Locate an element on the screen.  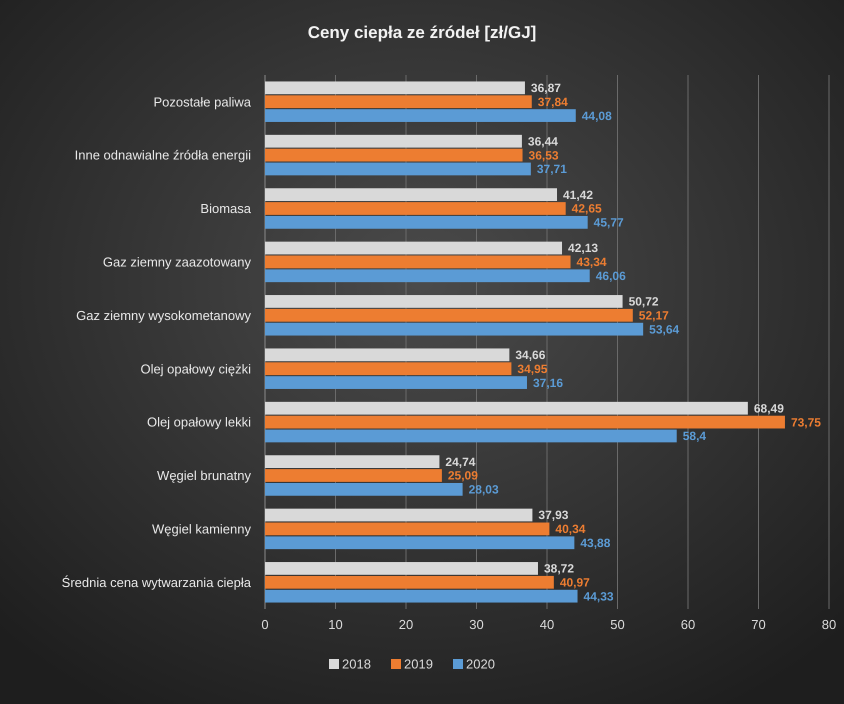
x-tick-label: 70 is located at coordinates (758, 624).